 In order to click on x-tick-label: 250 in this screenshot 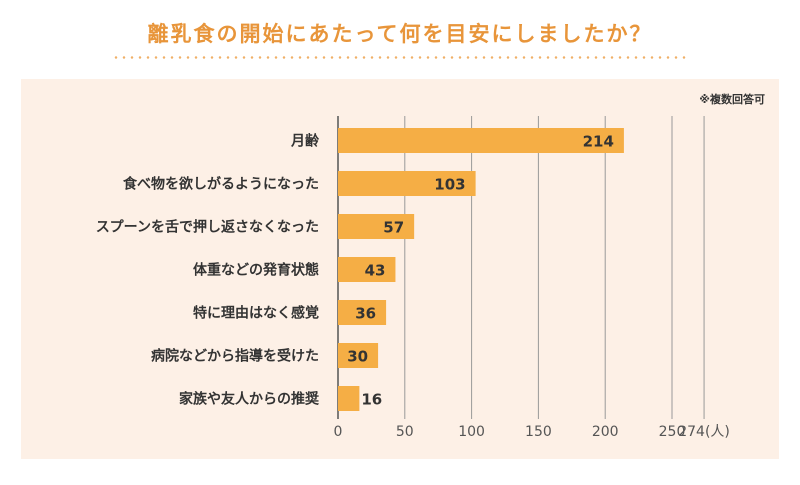, I will do `click(672, 432)`.